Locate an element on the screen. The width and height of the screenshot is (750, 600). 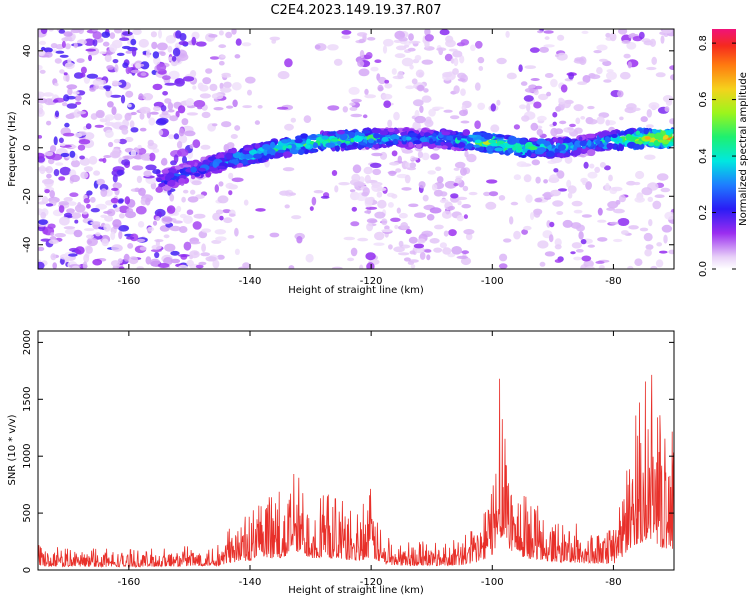
snr-x-tick-label: -100 is located at coordinates (492, 582).